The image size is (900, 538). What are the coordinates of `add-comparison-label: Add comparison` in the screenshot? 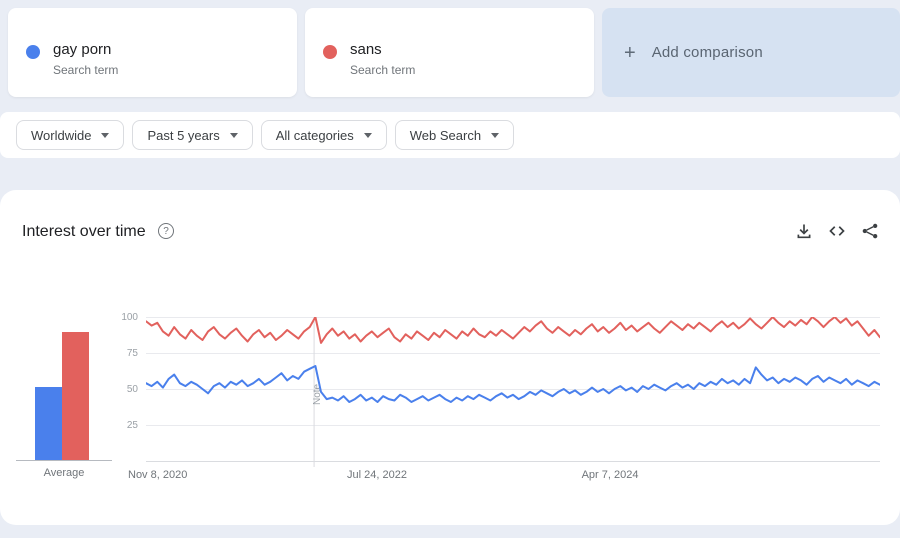 It's located at (707, 52).